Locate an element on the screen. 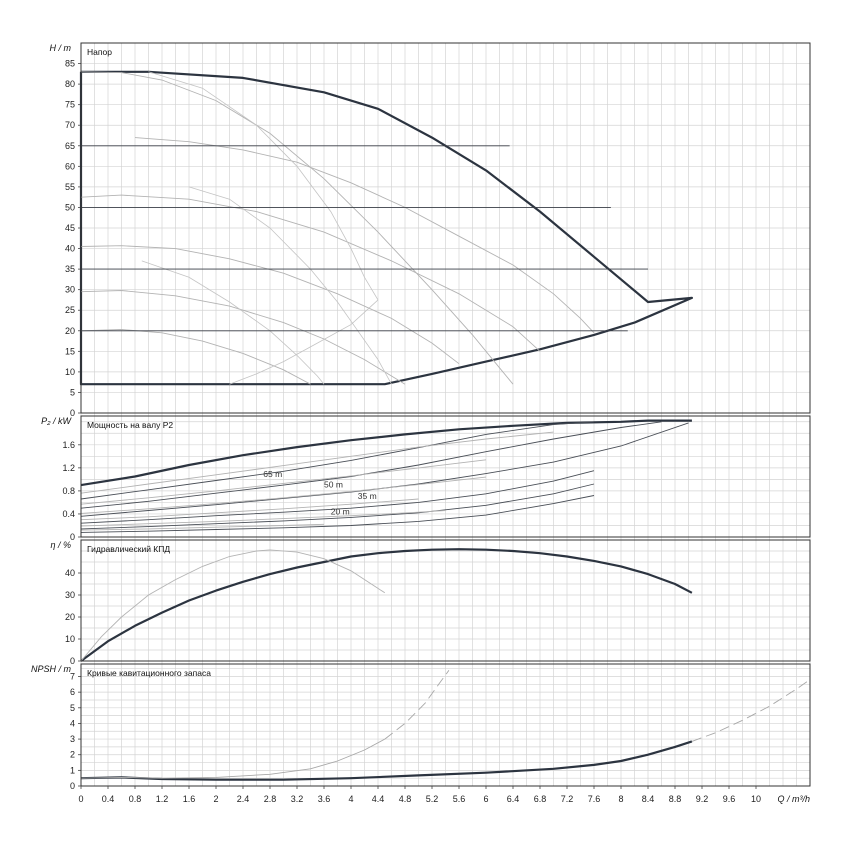 This screenshot has width=850, height=850. y-tick-label: 1.6 is located at coordinates (68, 445).